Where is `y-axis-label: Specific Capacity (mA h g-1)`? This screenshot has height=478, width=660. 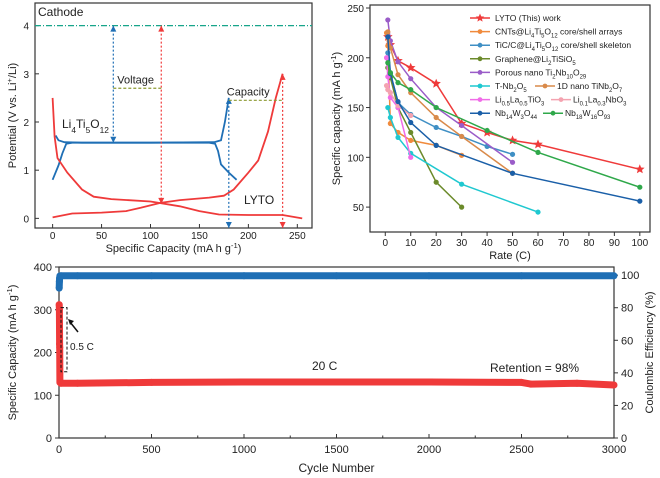
y-axis-label: Specific Capacity (mA h g-1) is located at coordinates (12, 353).